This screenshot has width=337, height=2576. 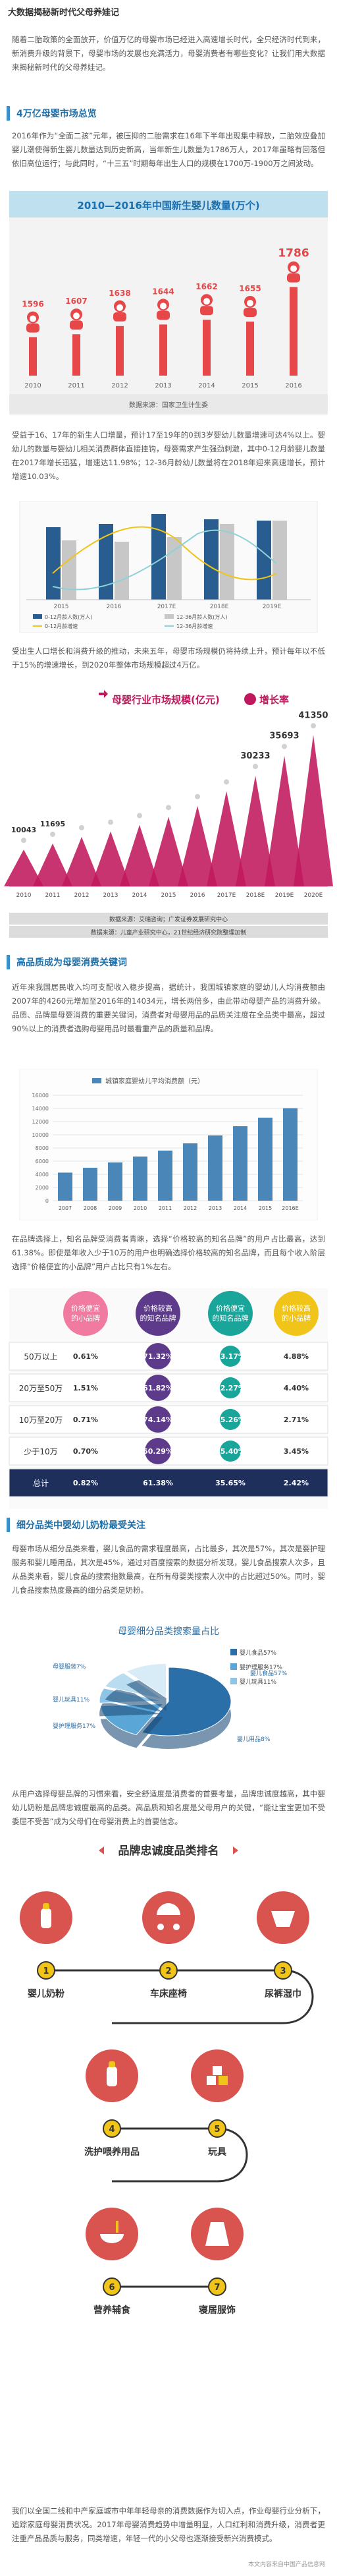 What do you see at coordinates (166, 700) in the screenshot?
I see `chart-title: 母婴行业市场规模(亿元)` at bounding box center [166, 700].